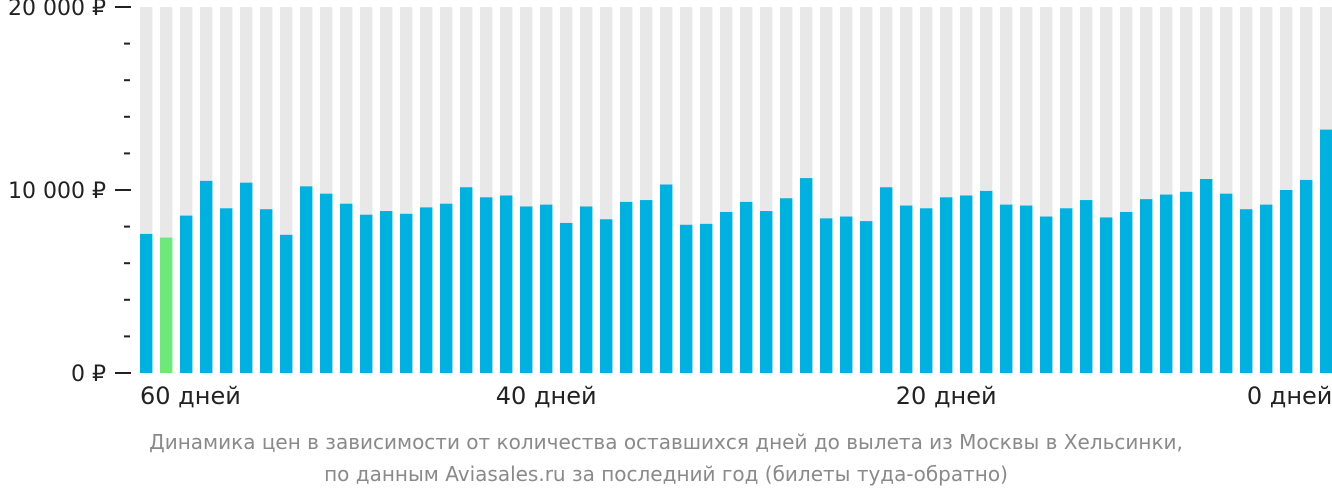  I want to click on x-tick-label: 60 дней, so click(190, 396).